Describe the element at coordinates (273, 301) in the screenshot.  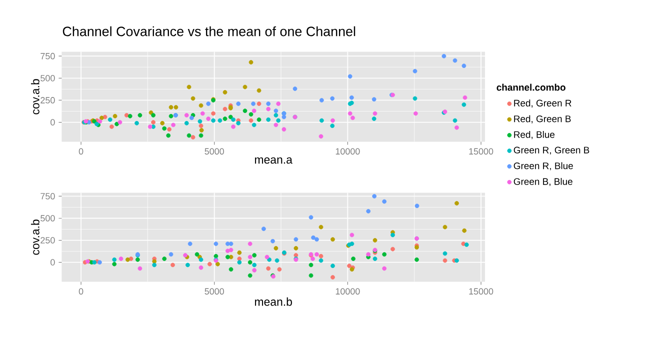
I see `x-axis-title: mean.b` at that location.